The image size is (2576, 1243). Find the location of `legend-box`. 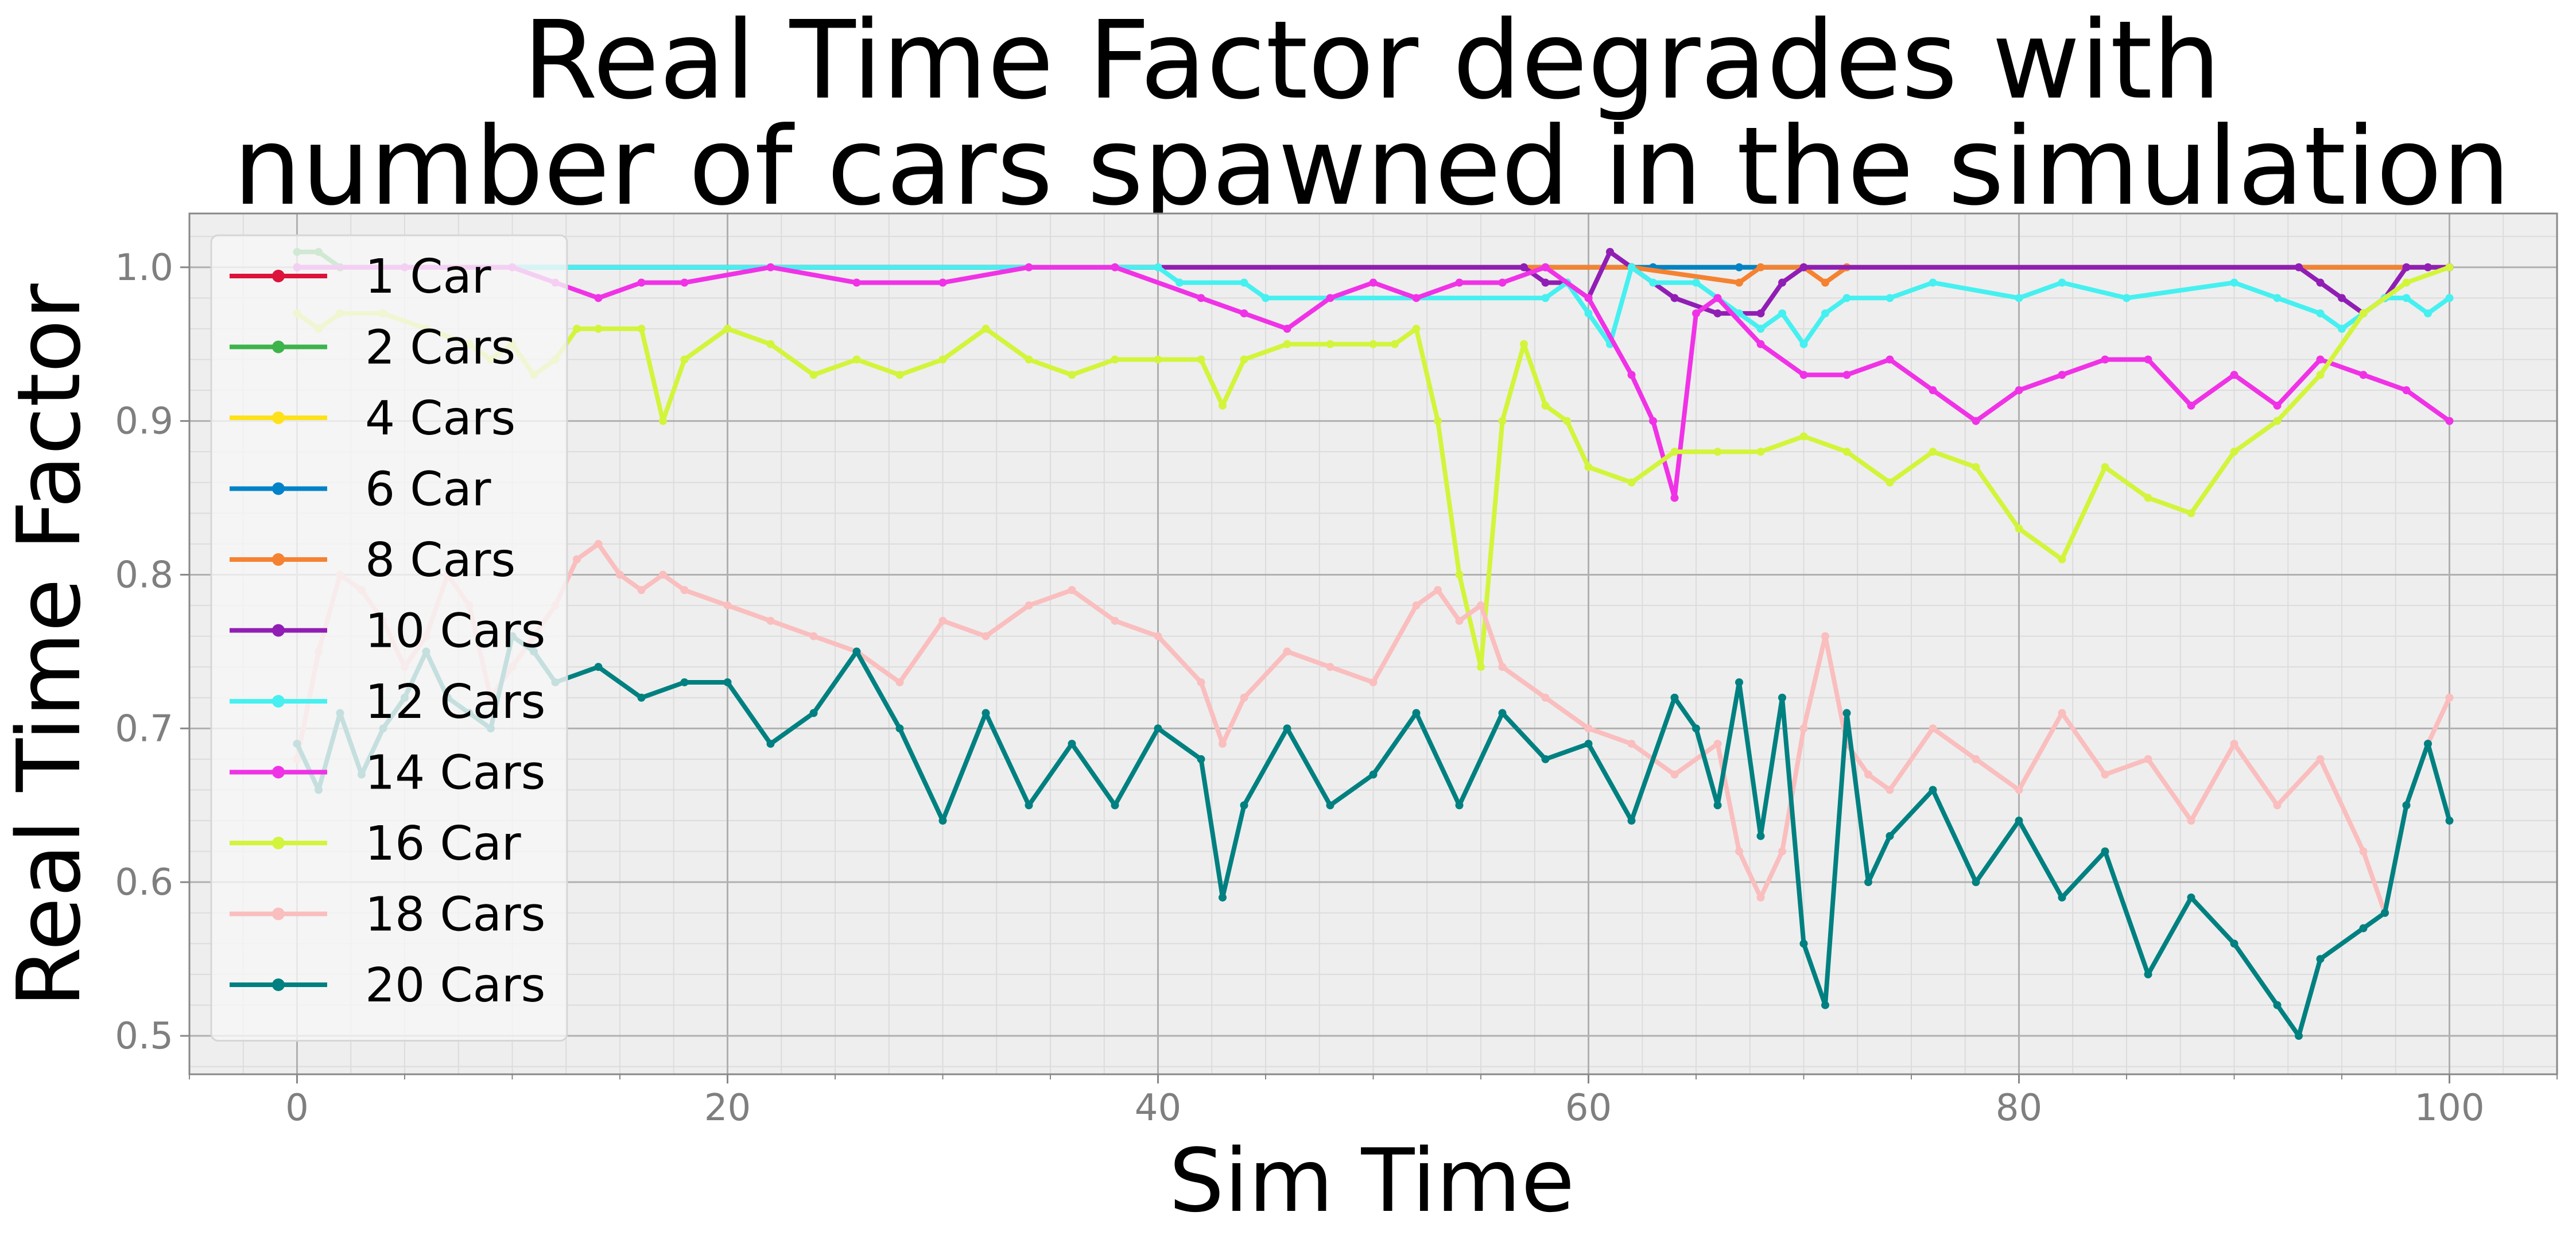

legend-box is located at coordinates (389, 638).